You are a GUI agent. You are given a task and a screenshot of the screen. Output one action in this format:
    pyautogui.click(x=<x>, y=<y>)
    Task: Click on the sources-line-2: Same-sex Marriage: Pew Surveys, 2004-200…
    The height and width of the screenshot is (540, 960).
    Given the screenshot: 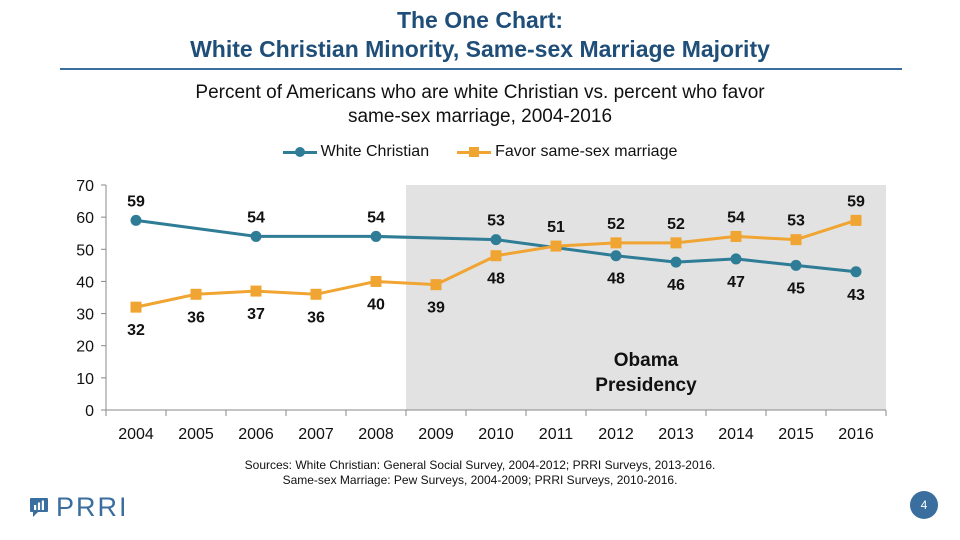 What is the action you would take?
    pyautogui.click(x=480, y=480)
    